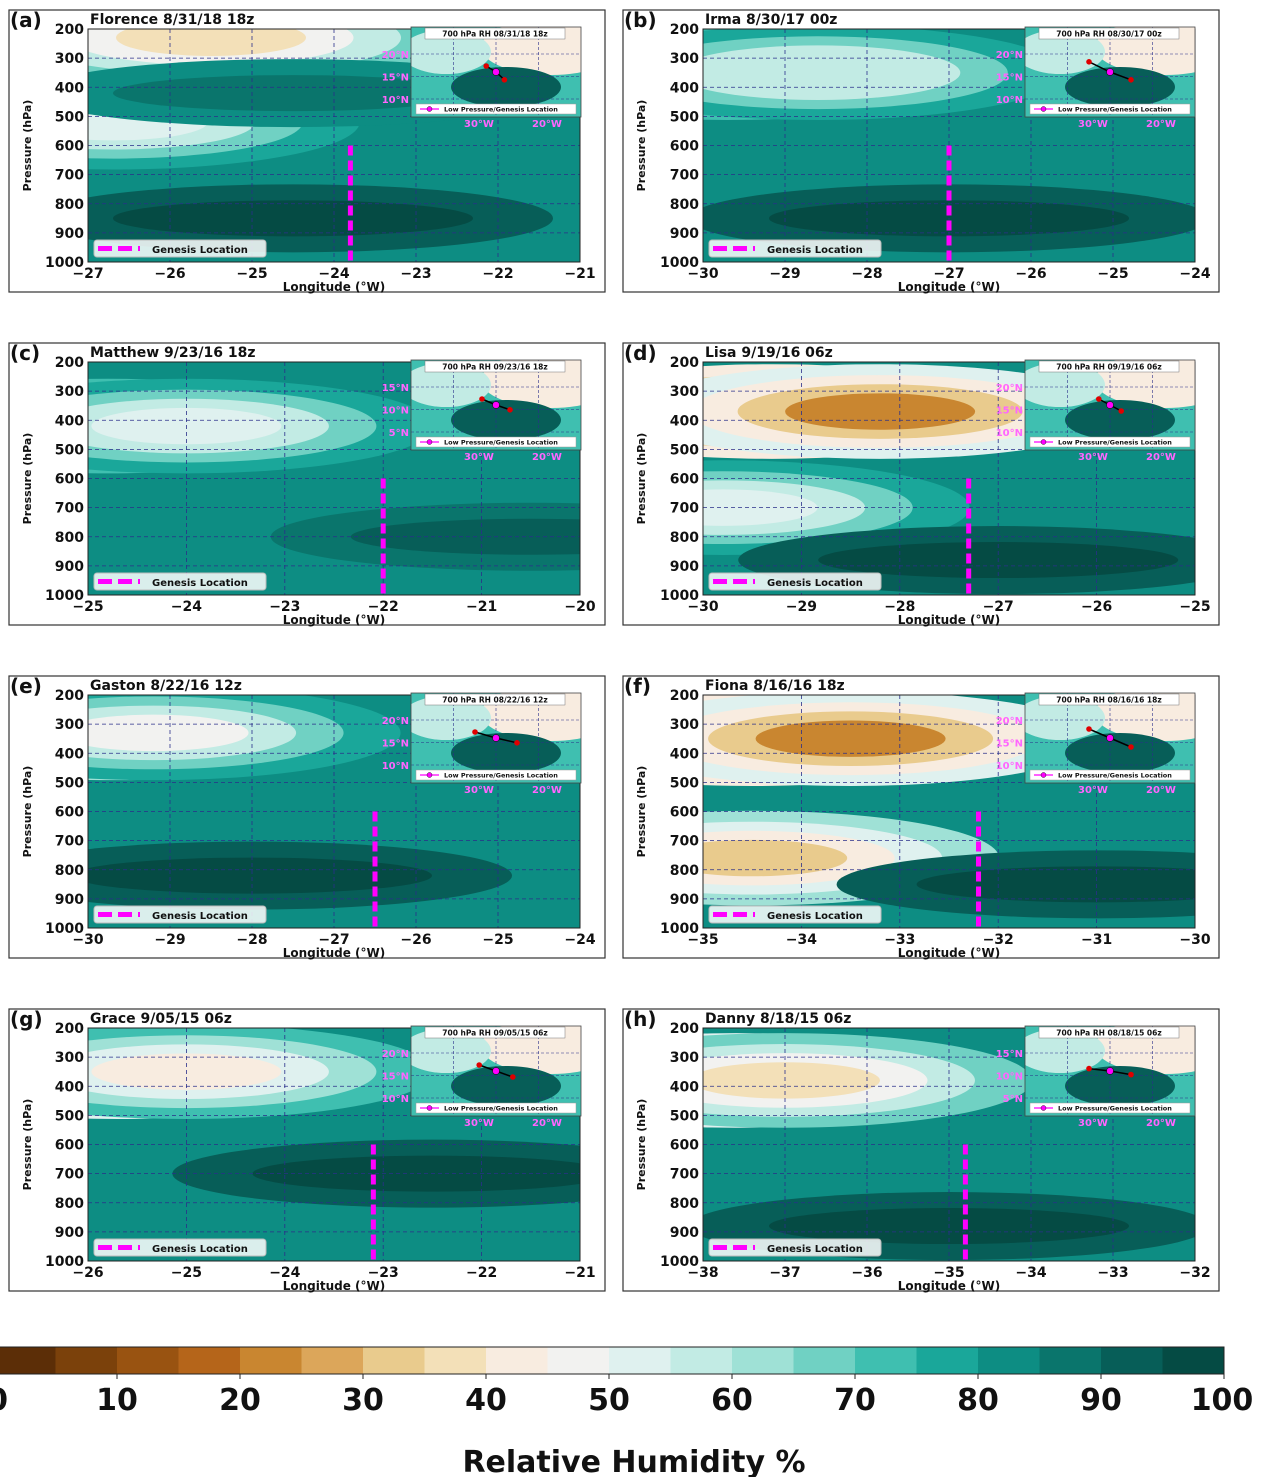 The image size is (1269, 1477). I want to click on x-tick-label: −26, so click(1030, 274).